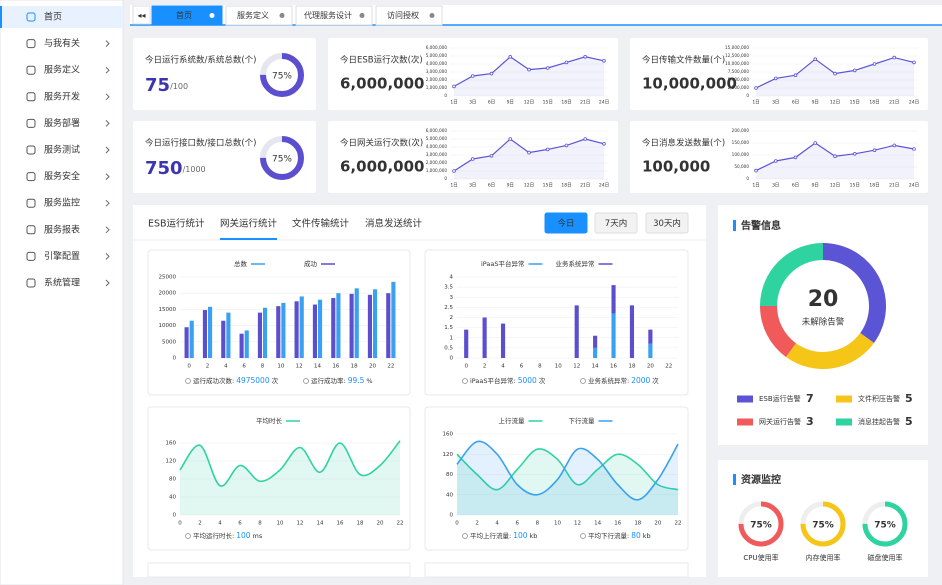  I want to click on stats-tab: 网关运行统计, so click(249, 224).